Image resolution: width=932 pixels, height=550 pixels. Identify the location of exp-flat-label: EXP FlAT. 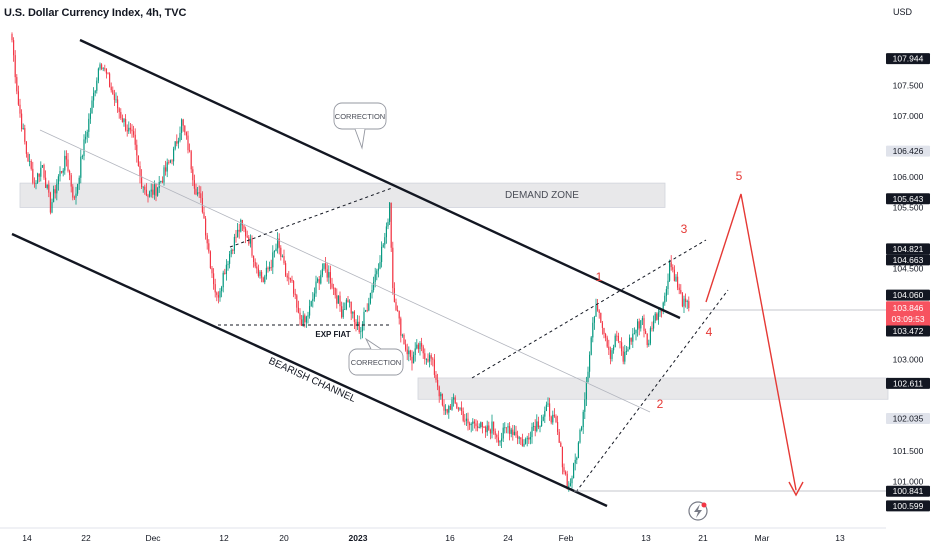
(332, 334).